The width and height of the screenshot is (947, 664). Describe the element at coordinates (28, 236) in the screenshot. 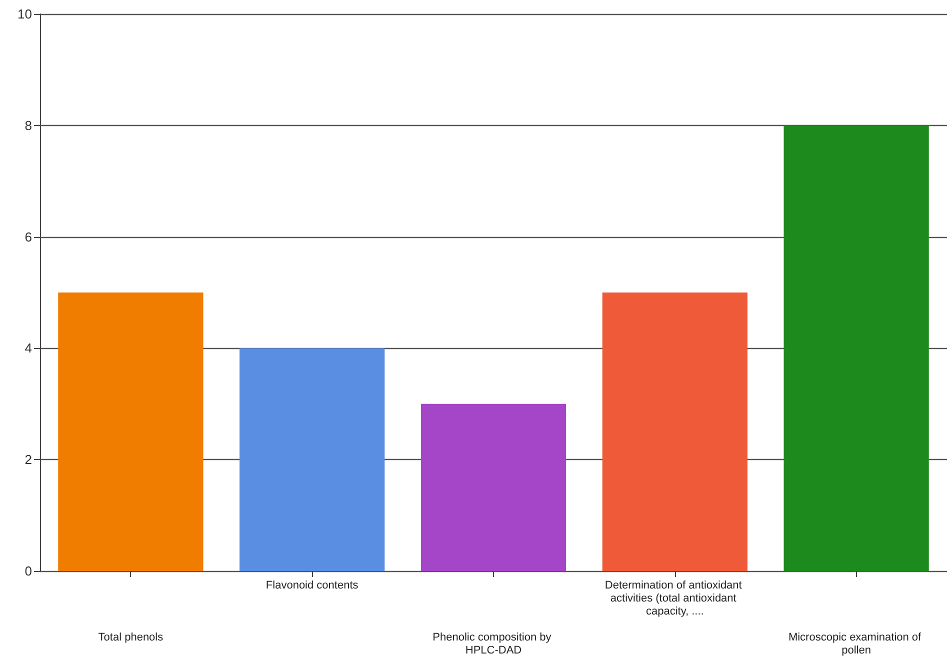

I see `y-tick-label: 6` at that location.